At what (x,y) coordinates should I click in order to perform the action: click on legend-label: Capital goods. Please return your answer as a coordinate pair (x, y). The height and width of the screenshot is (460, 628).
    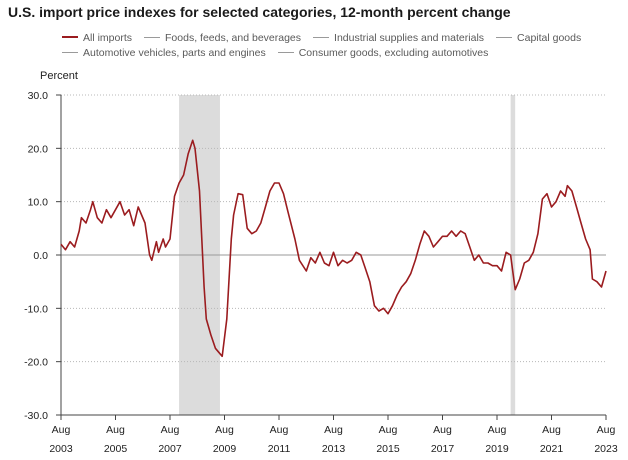
    Looking at the image, I should click on (549, 38).